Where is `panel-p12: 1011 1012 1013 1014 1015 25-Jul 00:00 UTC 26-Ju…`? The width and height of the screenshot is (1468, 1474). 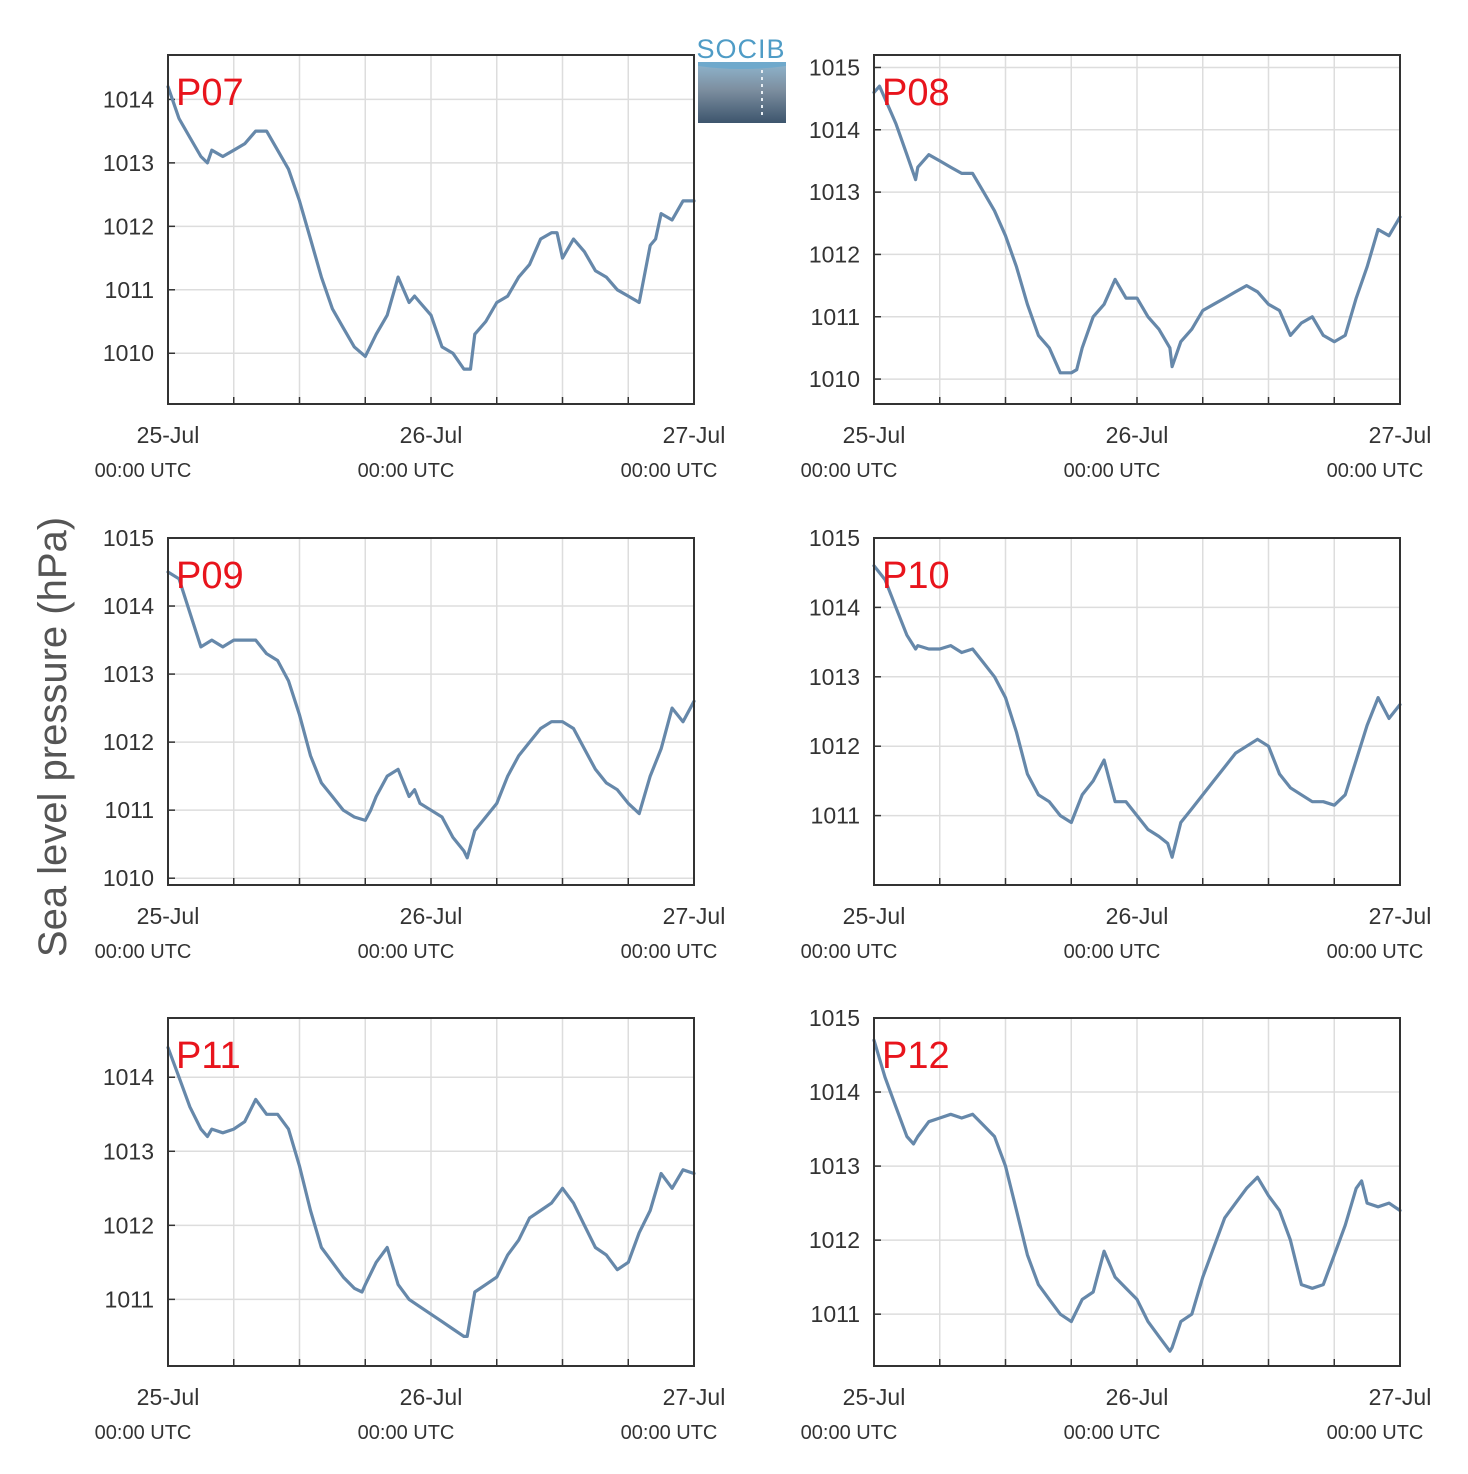
panel-p12: 1011 1012 1013 1014 1015 25-Jul 00:00 UTC 26-Ju… is located at coordinates (1116, 1224).